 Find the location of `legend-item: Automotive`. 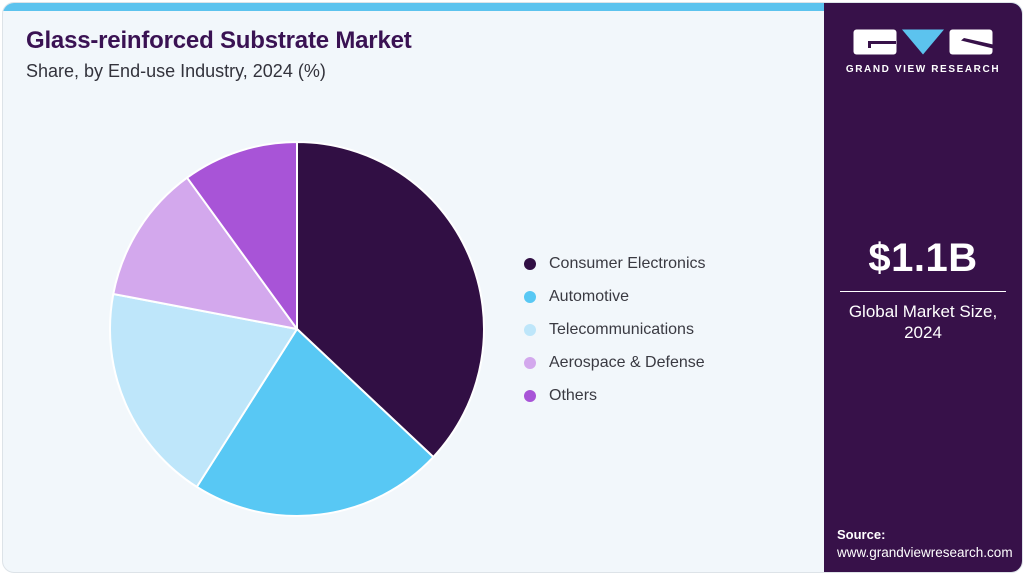

legend-item: Automotive is located at coordinates (615, 297).